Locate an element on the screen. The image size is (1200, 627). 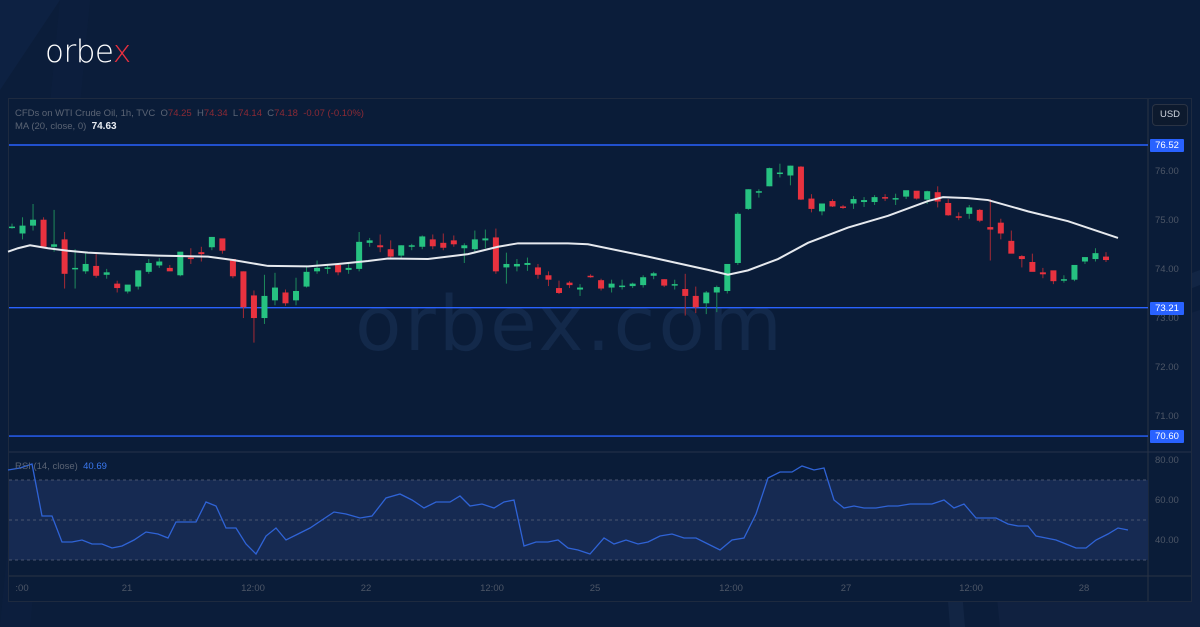
rsi-tick: 80.00 is located at coordinates (1167, 460).